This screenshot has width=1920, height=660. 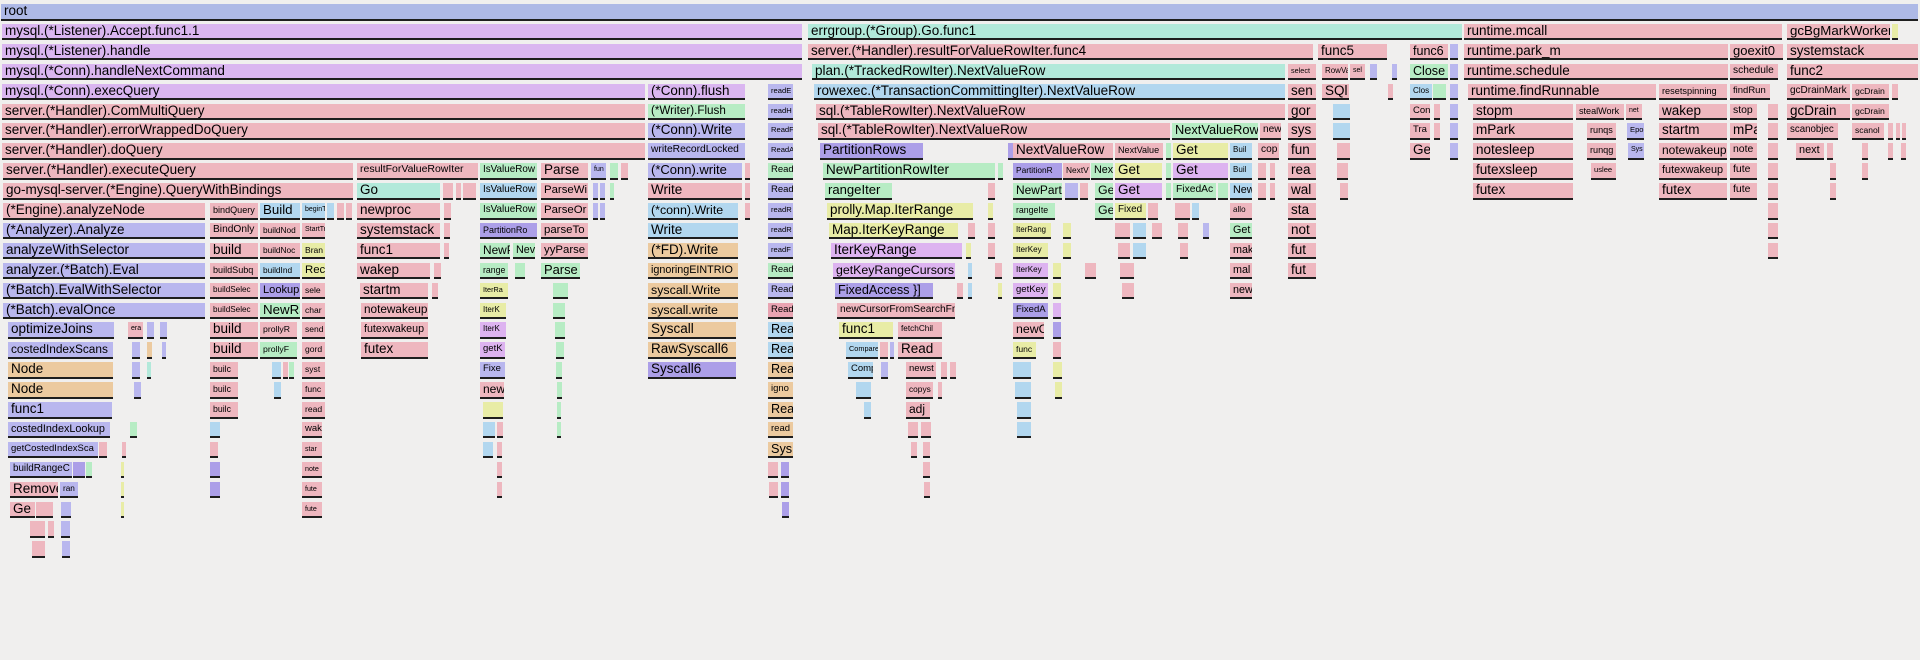 I want to click on flame-frame-fixedaccess-: FixedAccess }], so click(x=884, y=291).